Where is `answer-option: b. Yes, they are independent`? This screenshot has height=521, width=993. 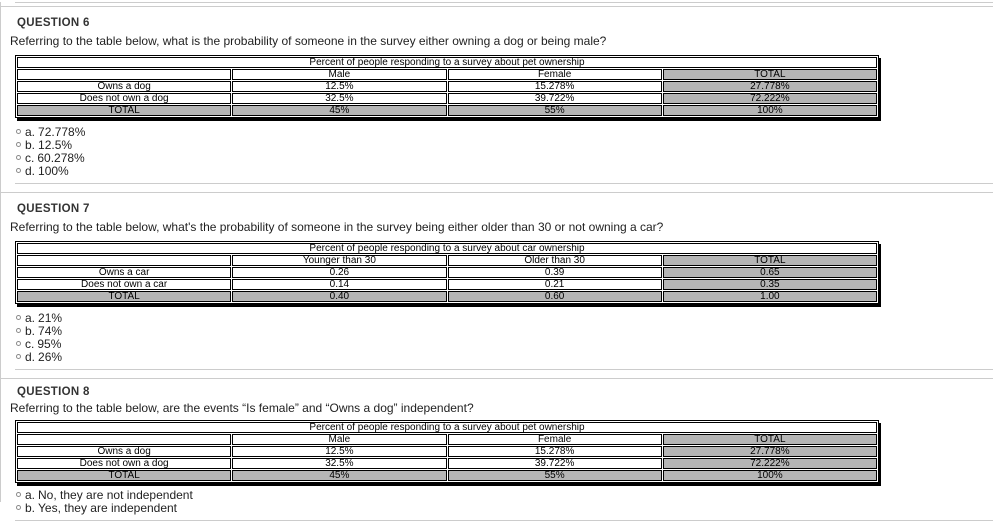
answer-option: b. Yes, they are independent is located at coordinates (504, 507).